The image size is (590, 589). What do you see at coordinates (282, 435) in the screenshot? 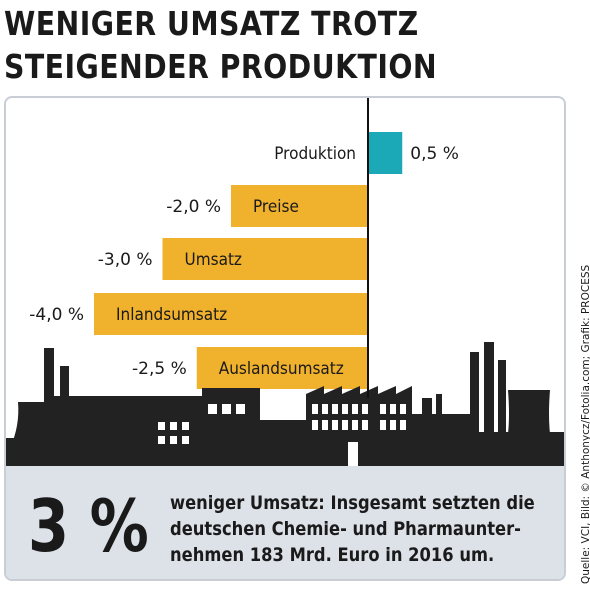
I see `skyline-windows` at bounding box center [282, 435].